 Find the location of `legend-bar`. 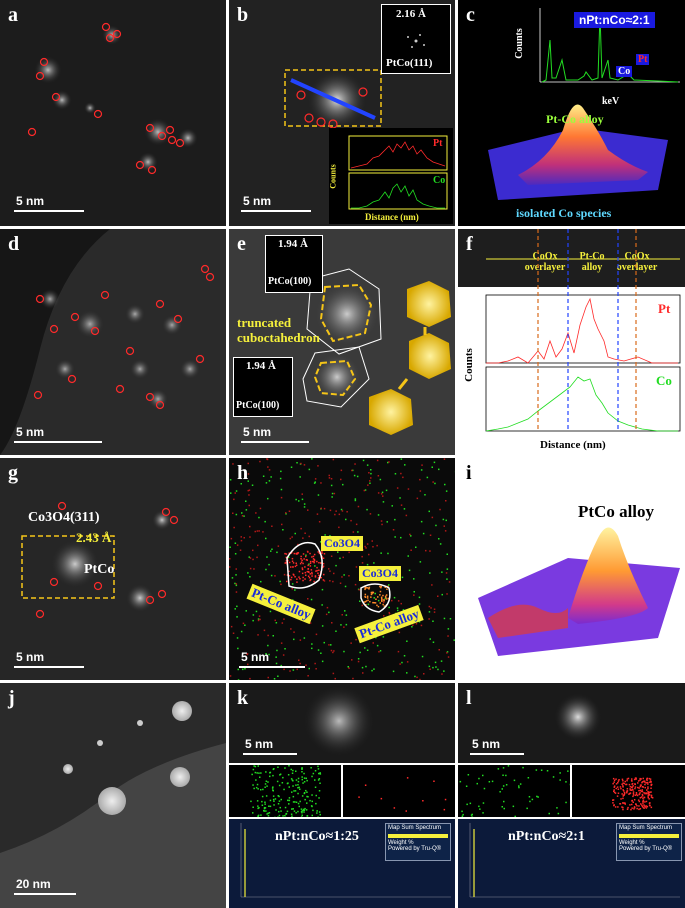

legend-bar is located at coordinates (418, 836).